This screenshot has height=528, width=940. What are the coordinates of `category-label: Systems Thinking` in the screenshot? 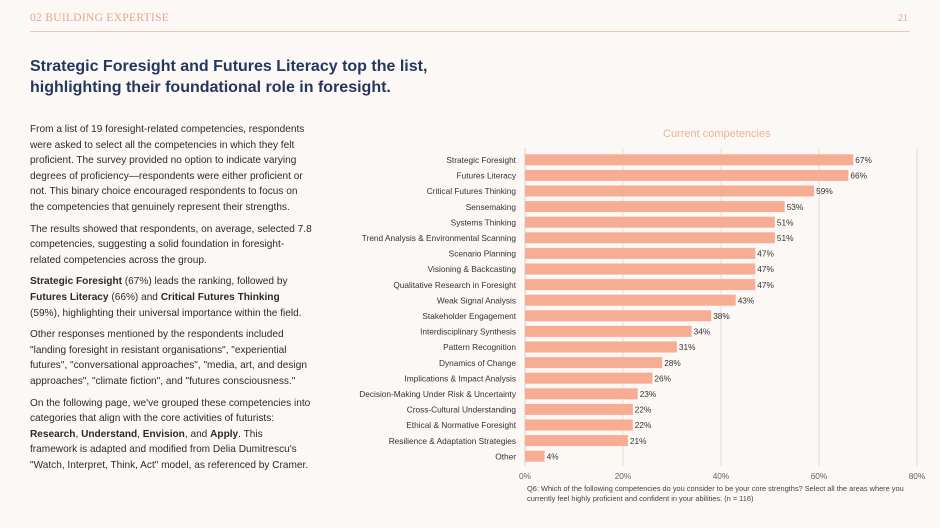 It's located at (484, 222).